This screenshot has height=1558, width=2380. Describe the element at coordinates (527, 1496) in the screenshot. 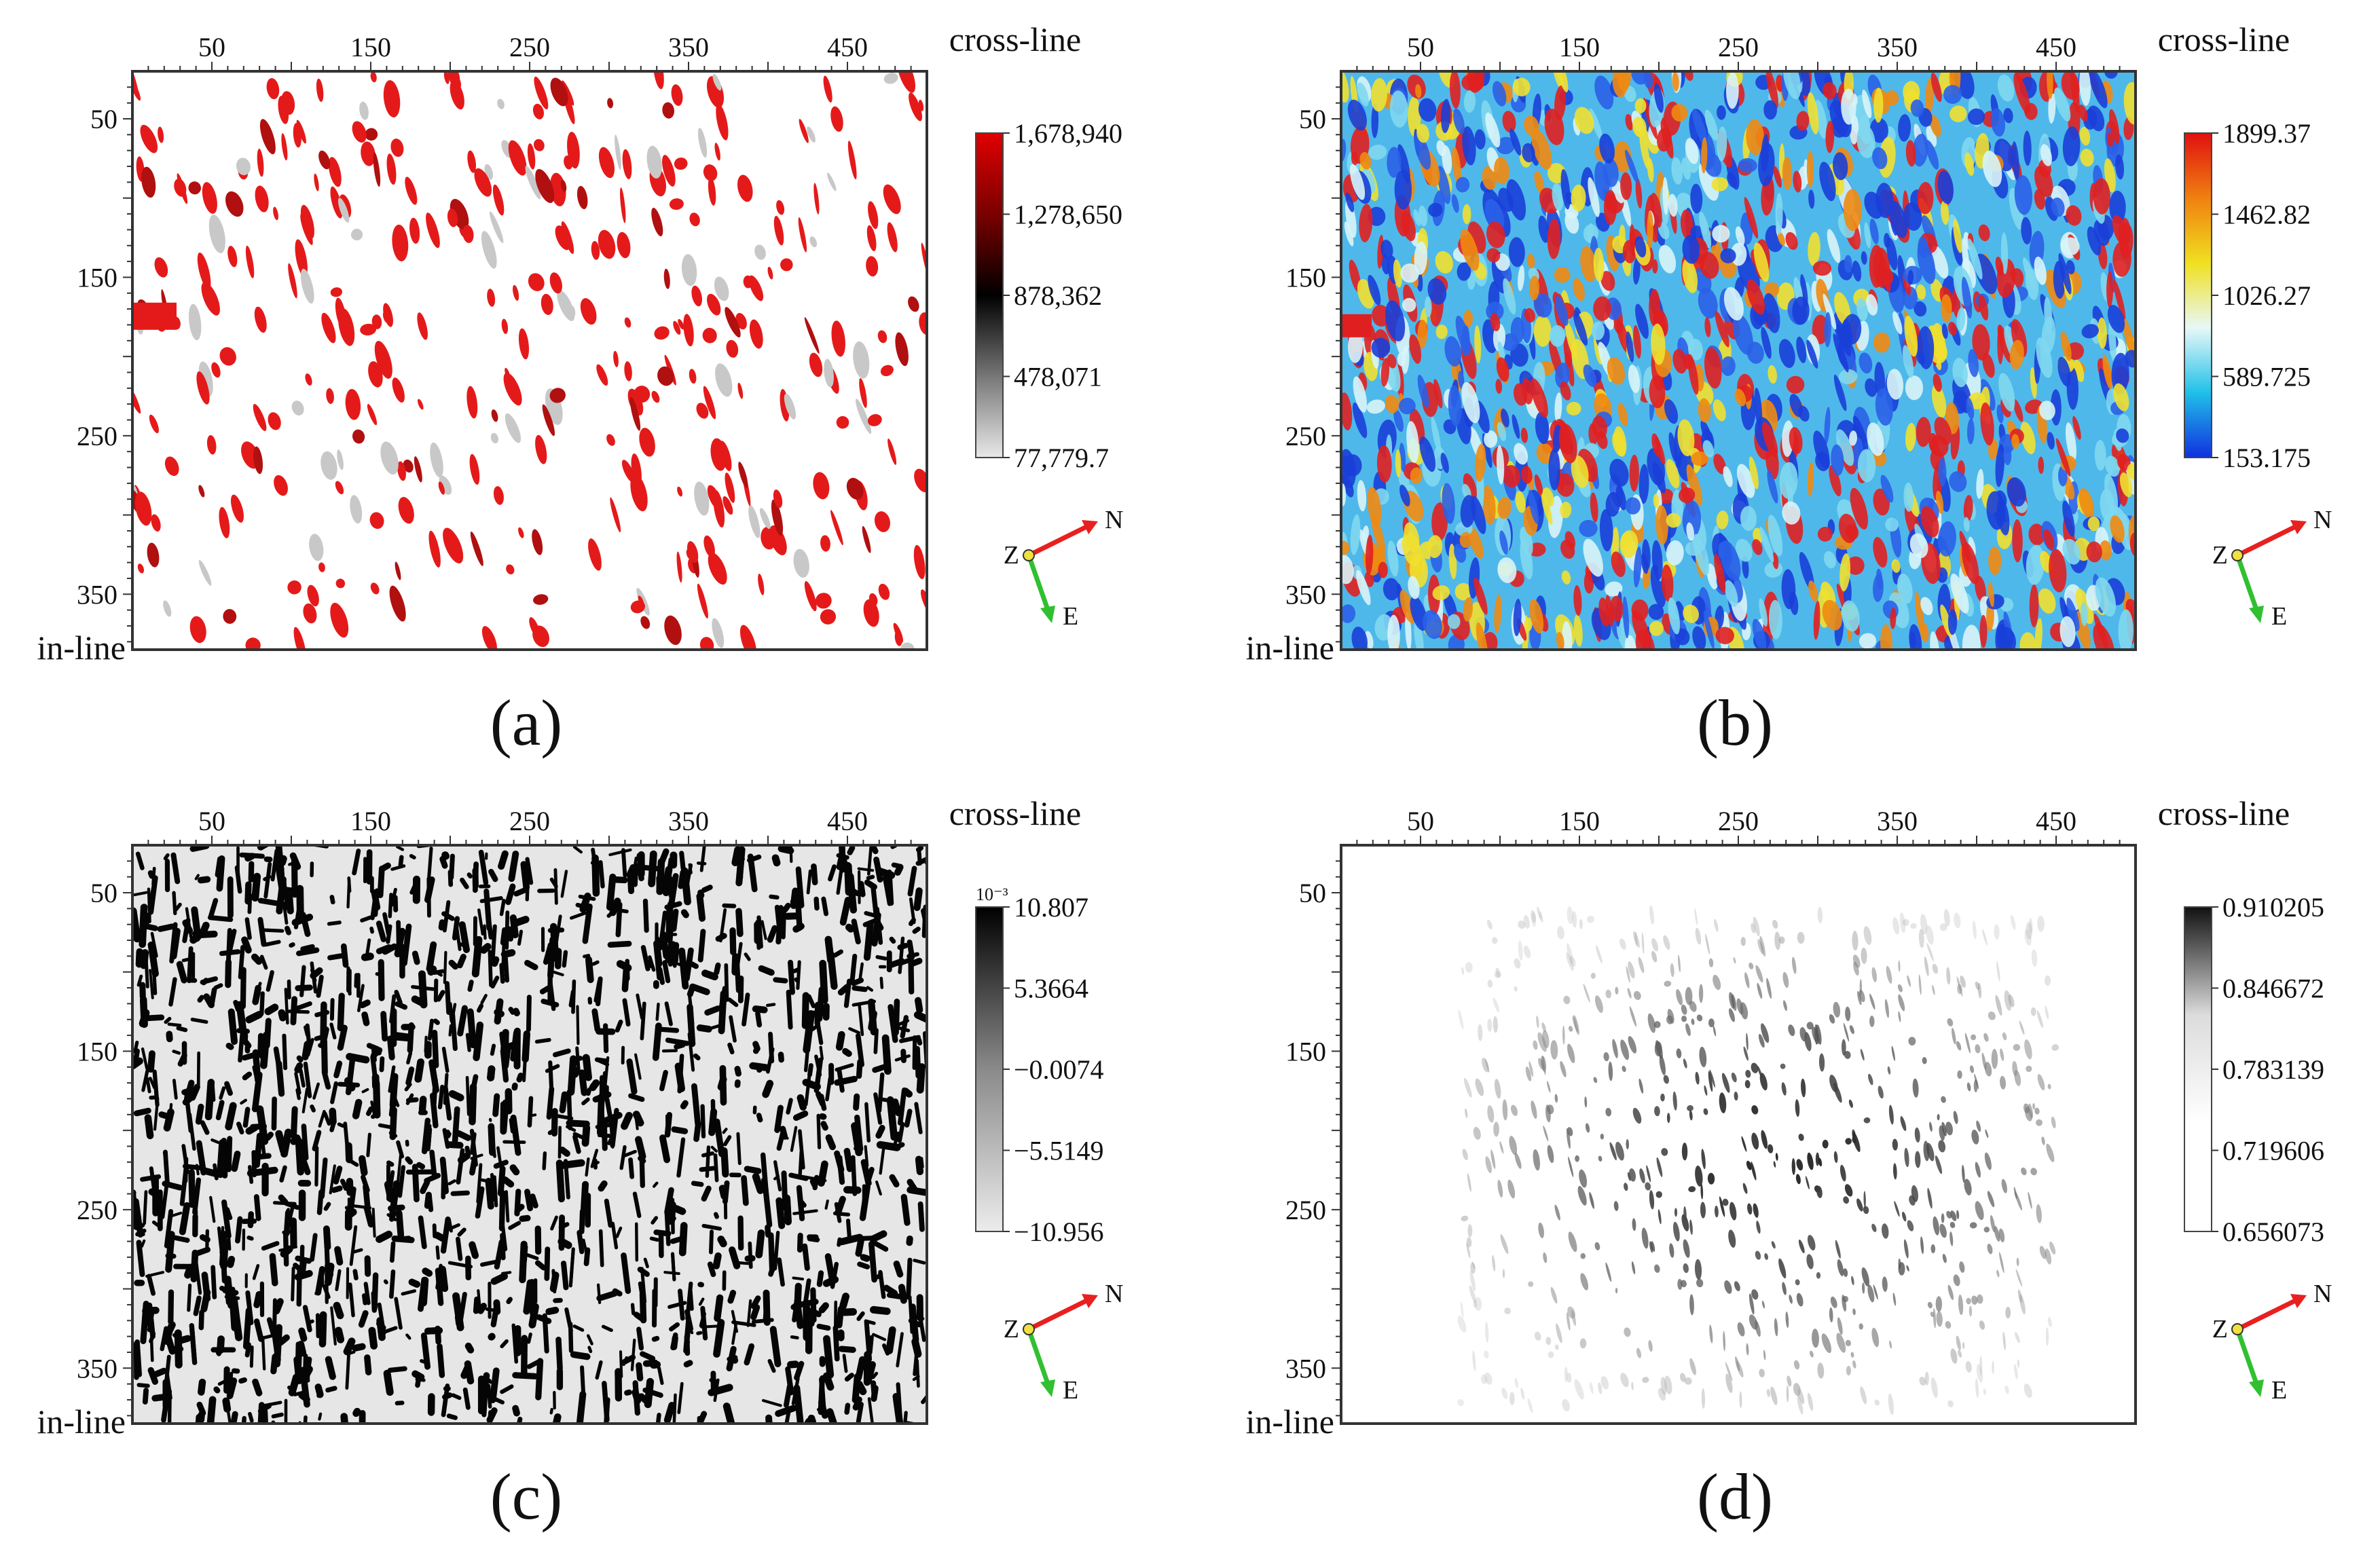

I see `panel-label: (c)` at that location.